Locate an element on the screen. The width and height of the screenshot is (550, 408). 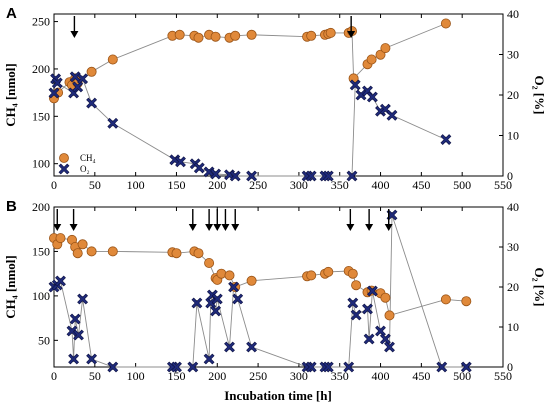
panel-b-ylabel-left: CH₄ [nmol] is located at coordinates (10, 286).